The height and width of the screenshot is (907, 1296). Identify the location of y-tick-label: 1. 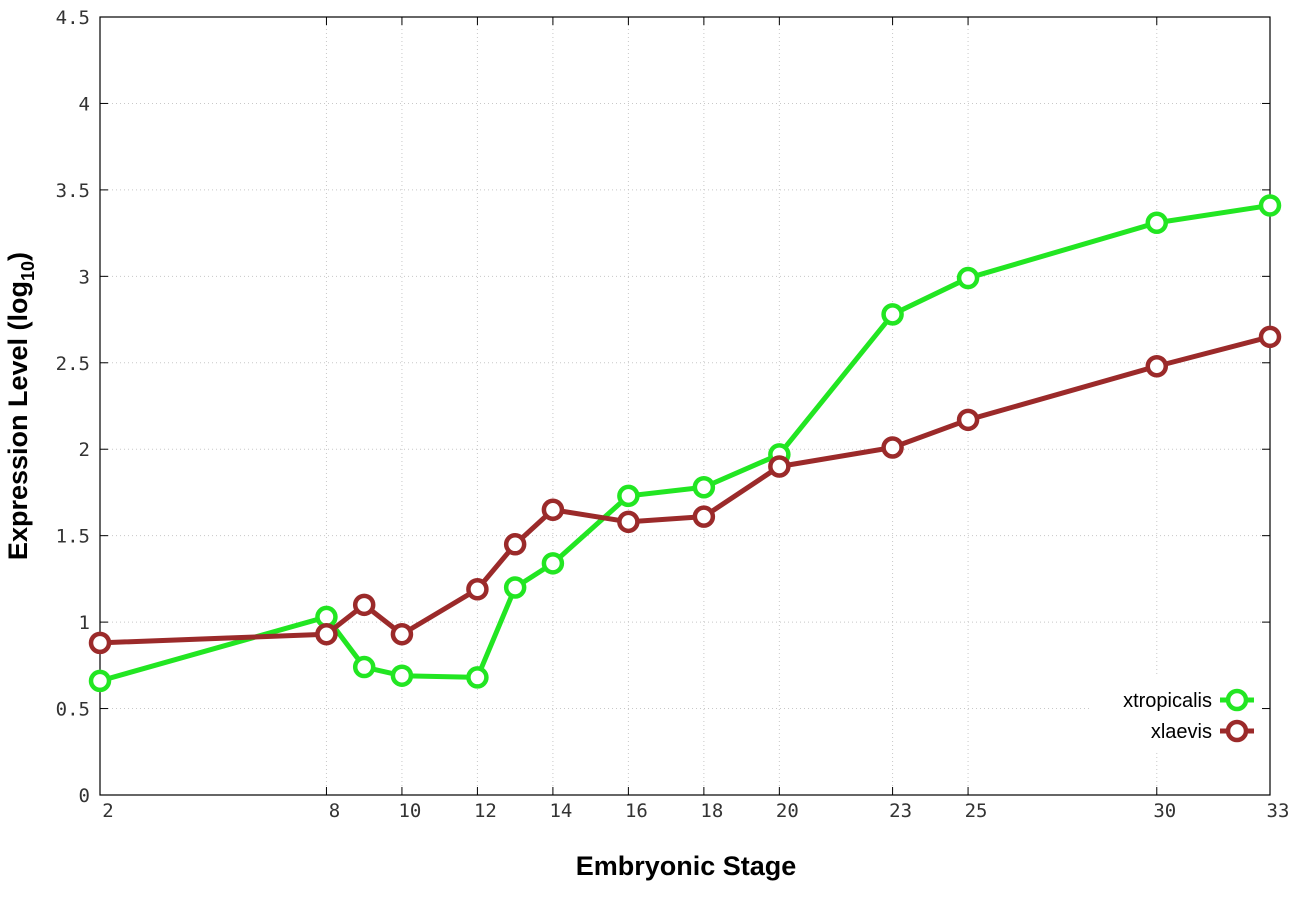
(84, 623).